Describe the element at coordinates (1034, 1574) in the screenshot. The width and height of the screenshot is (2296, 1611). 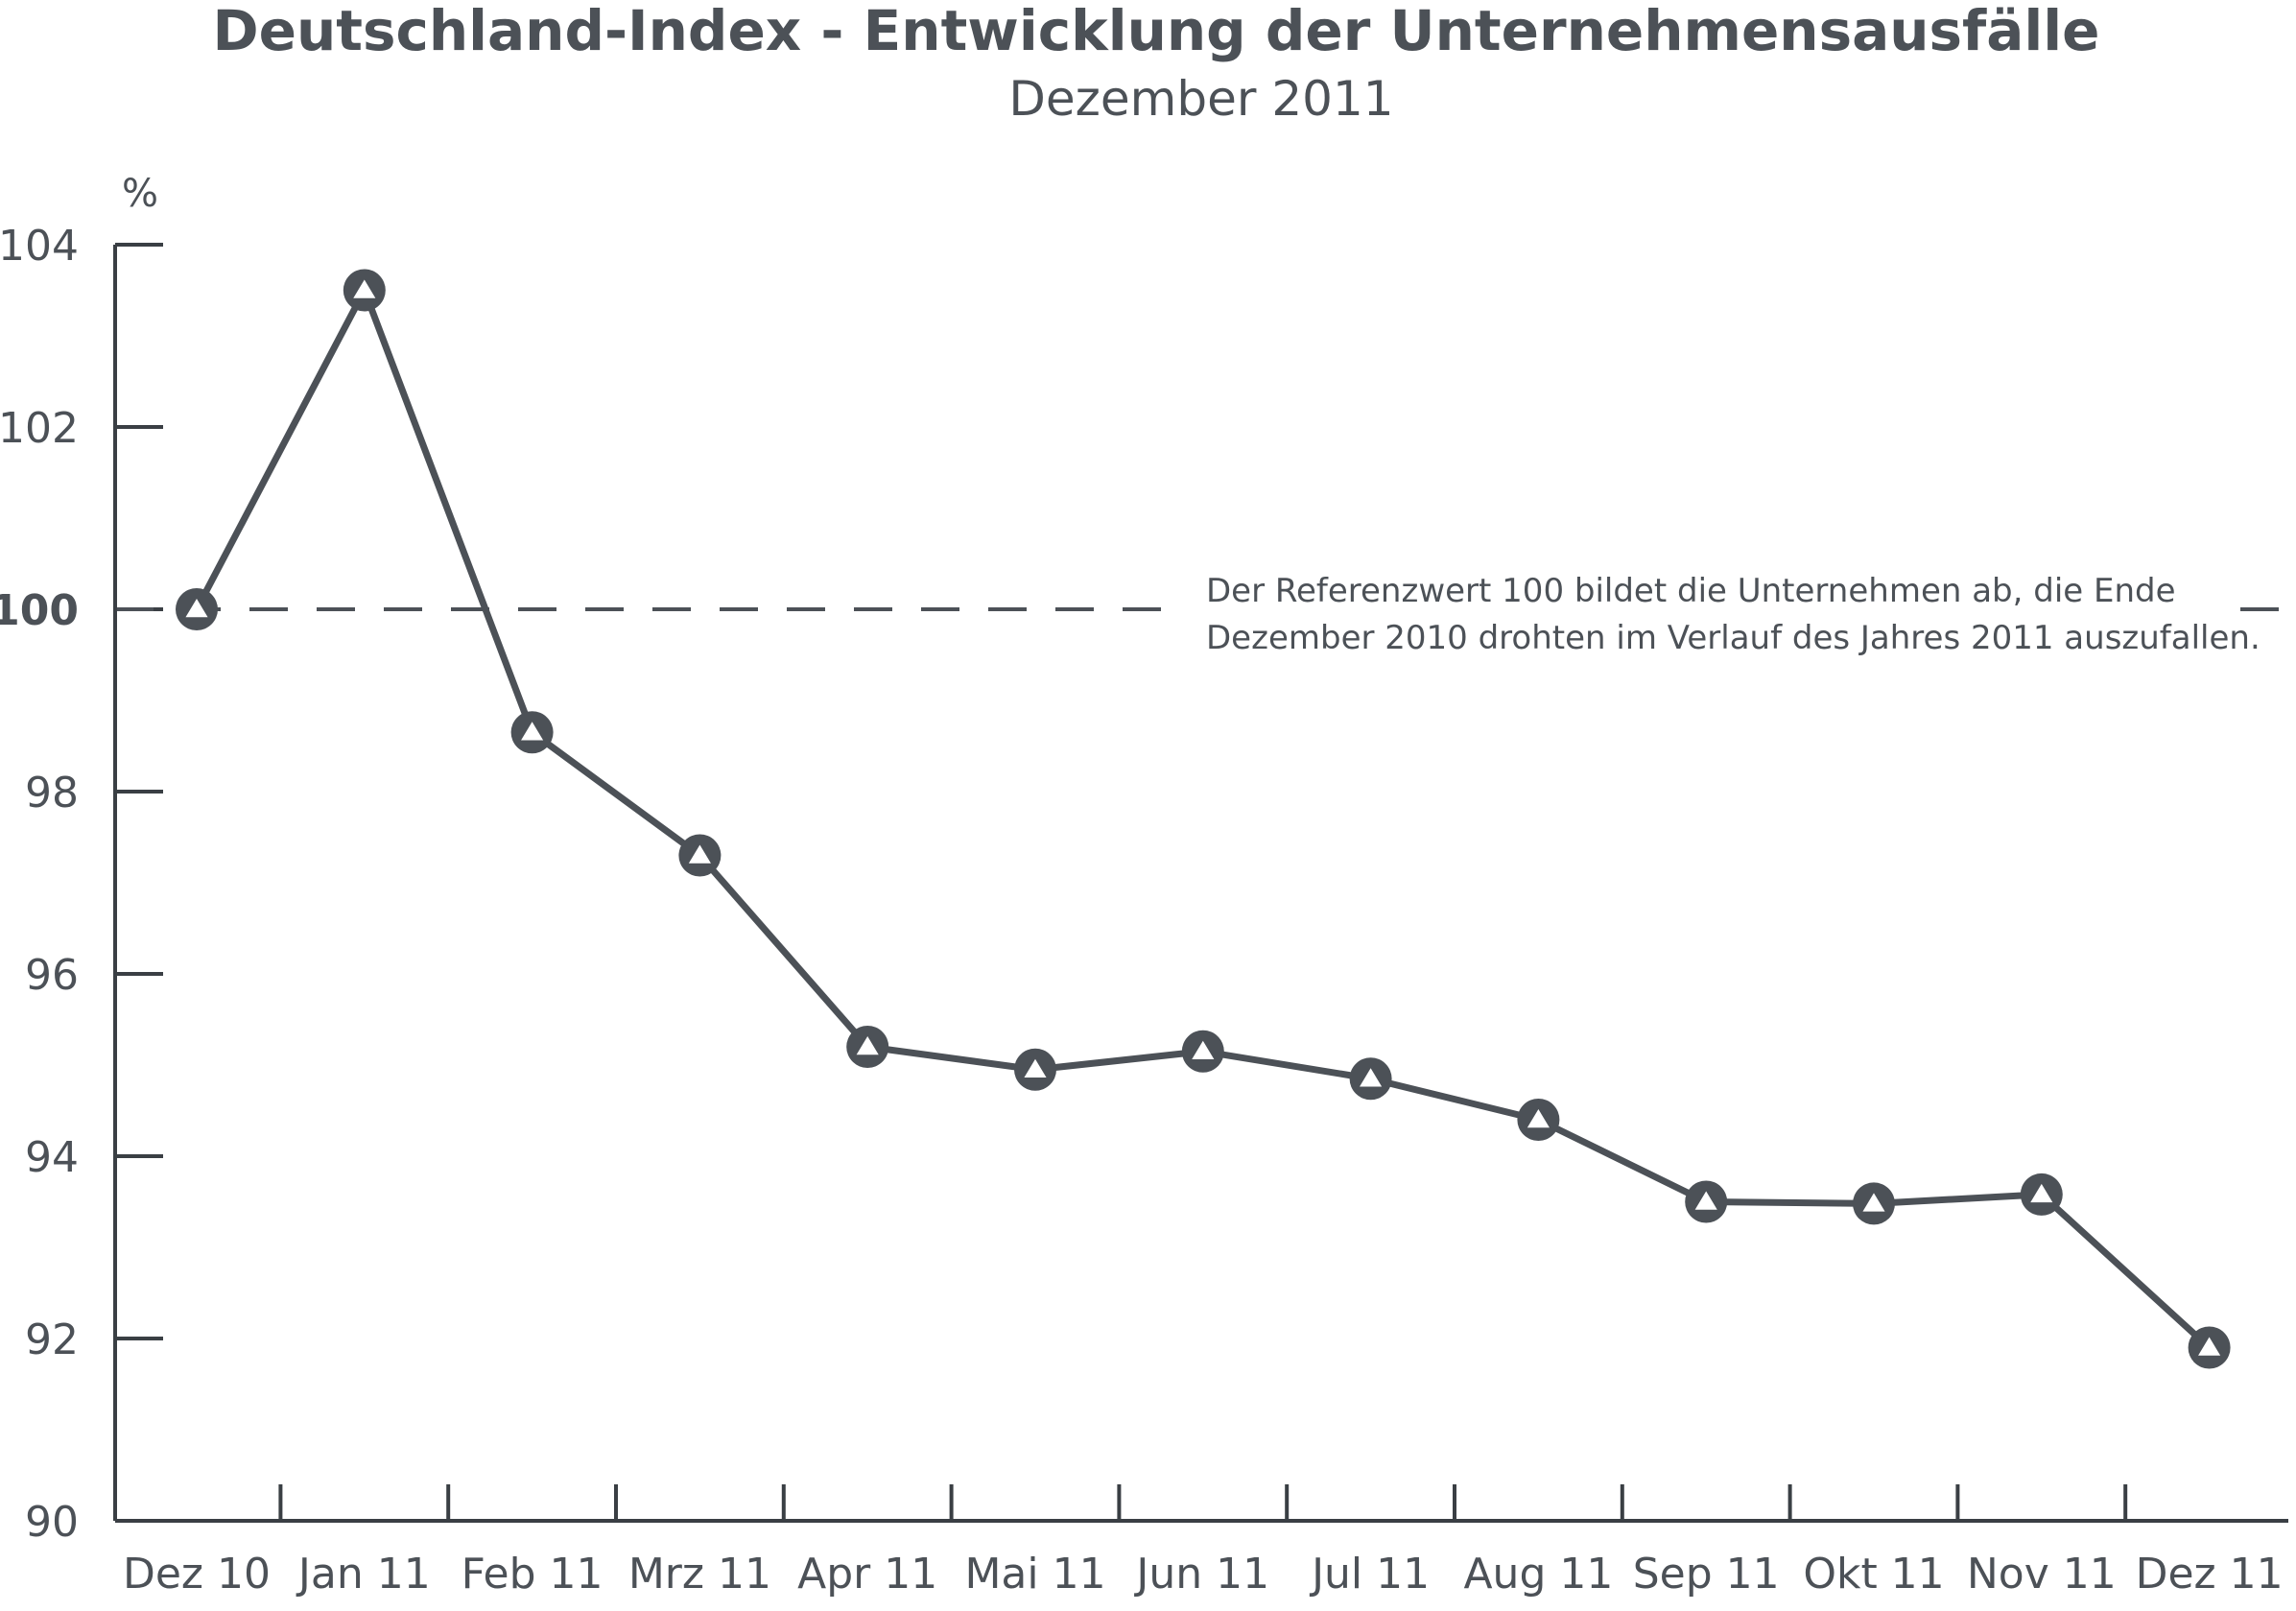
I see `x-tick-label: Mai 11` at that location.